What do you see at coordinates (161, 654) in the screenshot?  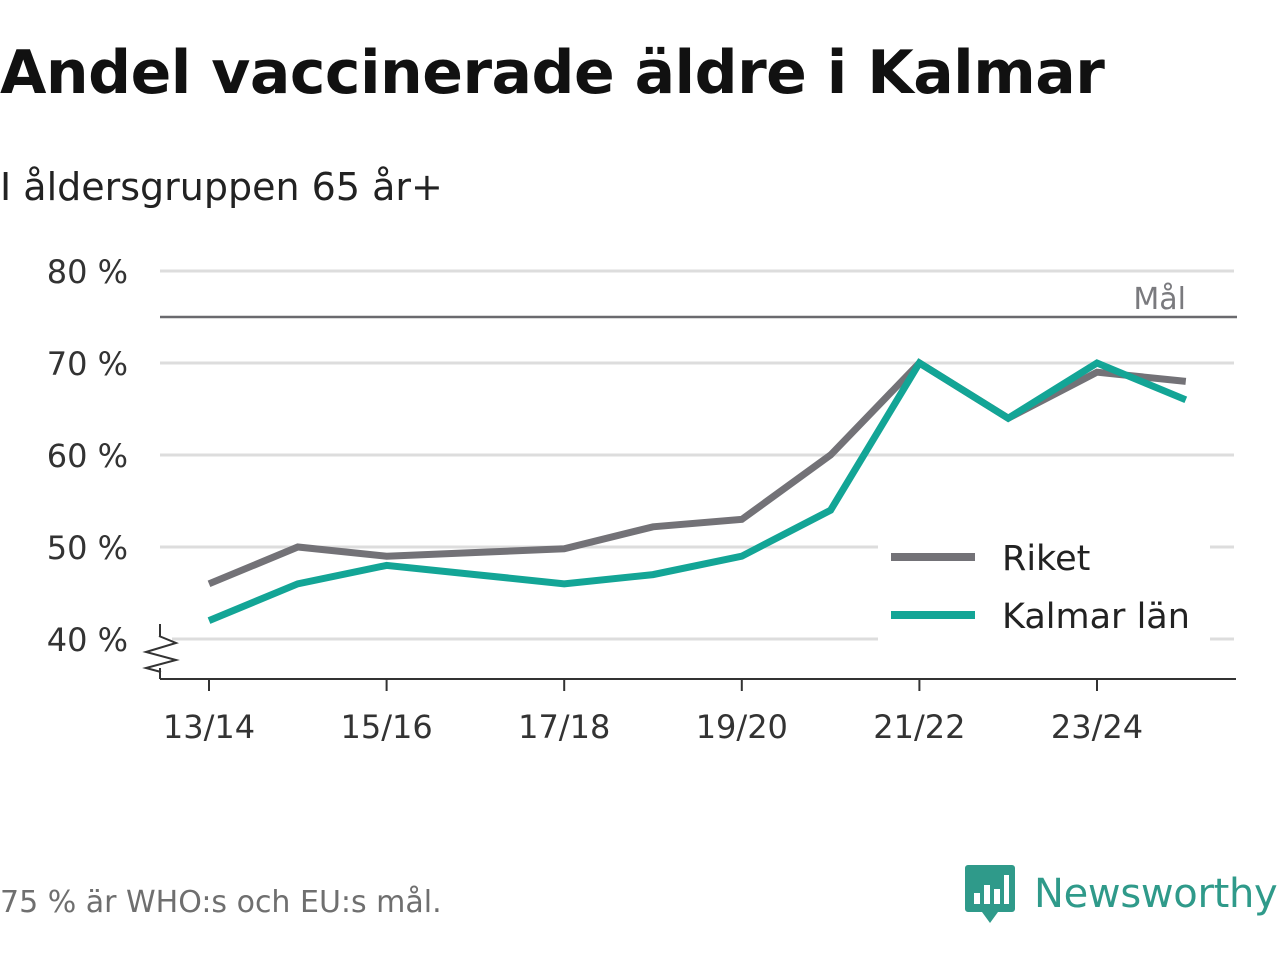 I see `axis-break-icon` at bounding box center [161, 654].